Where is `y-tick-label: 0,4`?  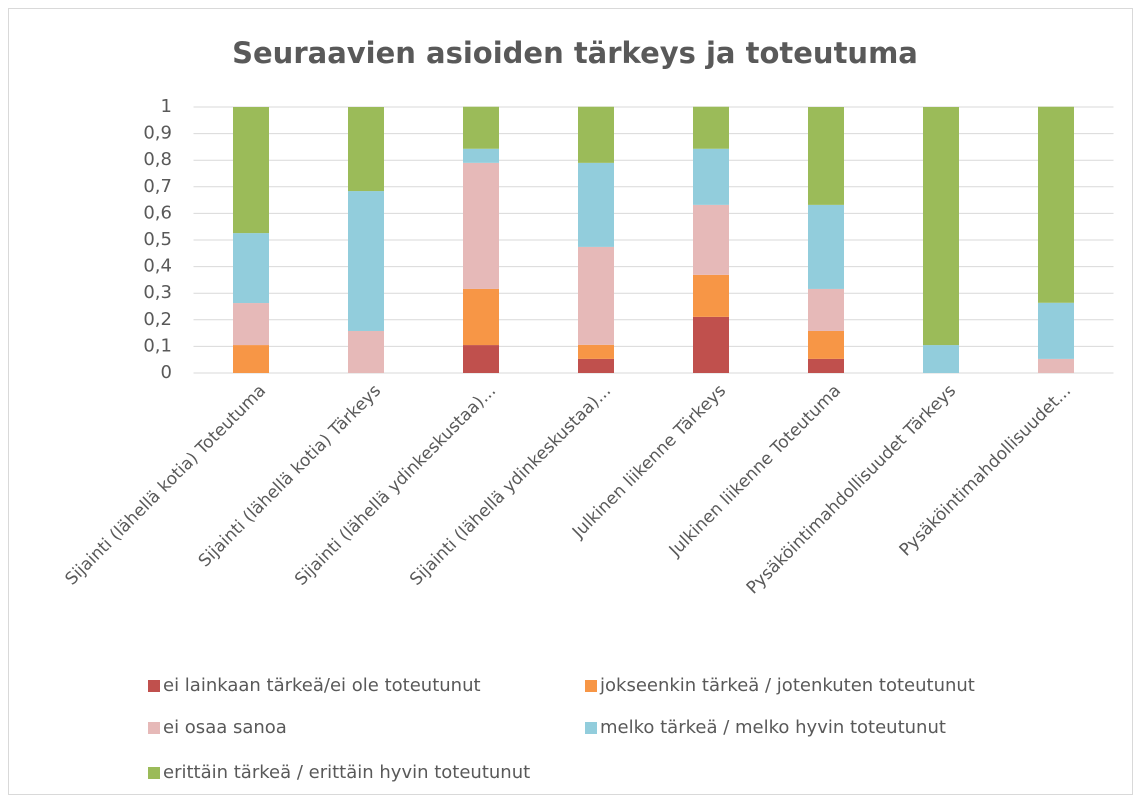
y-tick-label: 0,4 is located at coordinates (157, 266).